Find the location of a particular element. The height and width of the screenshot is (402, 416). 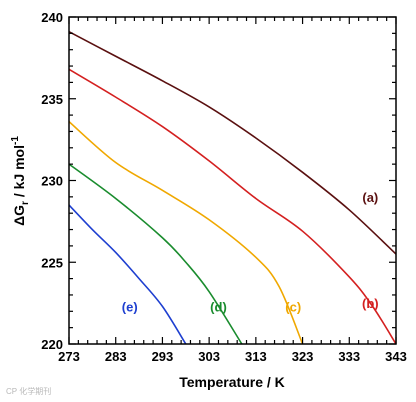

x-tick-label: 313 is located at coordinates (256, 356).